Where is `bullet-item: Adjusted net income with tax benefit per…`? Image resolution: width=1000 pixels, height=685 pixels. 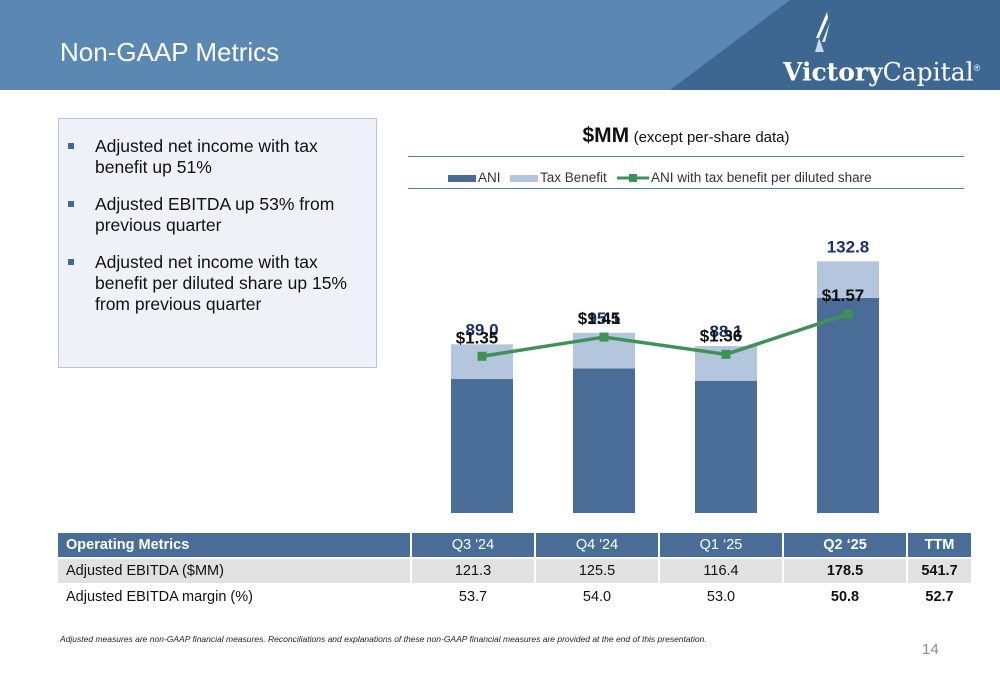 bullet-item: Adjusted net income with tax benefit per… is located at coordinates (219, 283).